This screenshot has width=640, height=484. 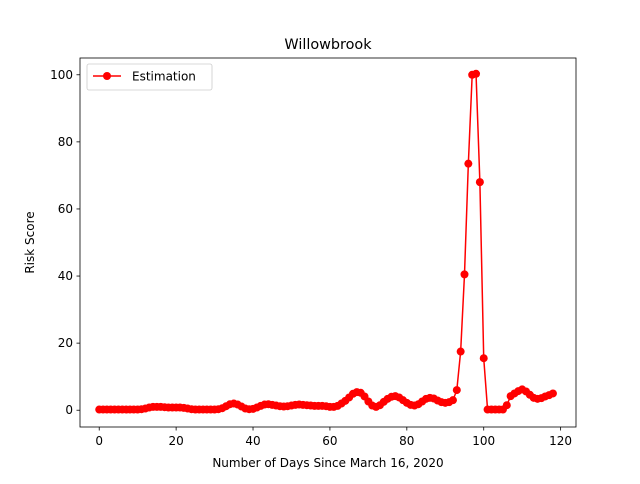 I want to click on x-tick-label: 0, so click(x=99, y=441).